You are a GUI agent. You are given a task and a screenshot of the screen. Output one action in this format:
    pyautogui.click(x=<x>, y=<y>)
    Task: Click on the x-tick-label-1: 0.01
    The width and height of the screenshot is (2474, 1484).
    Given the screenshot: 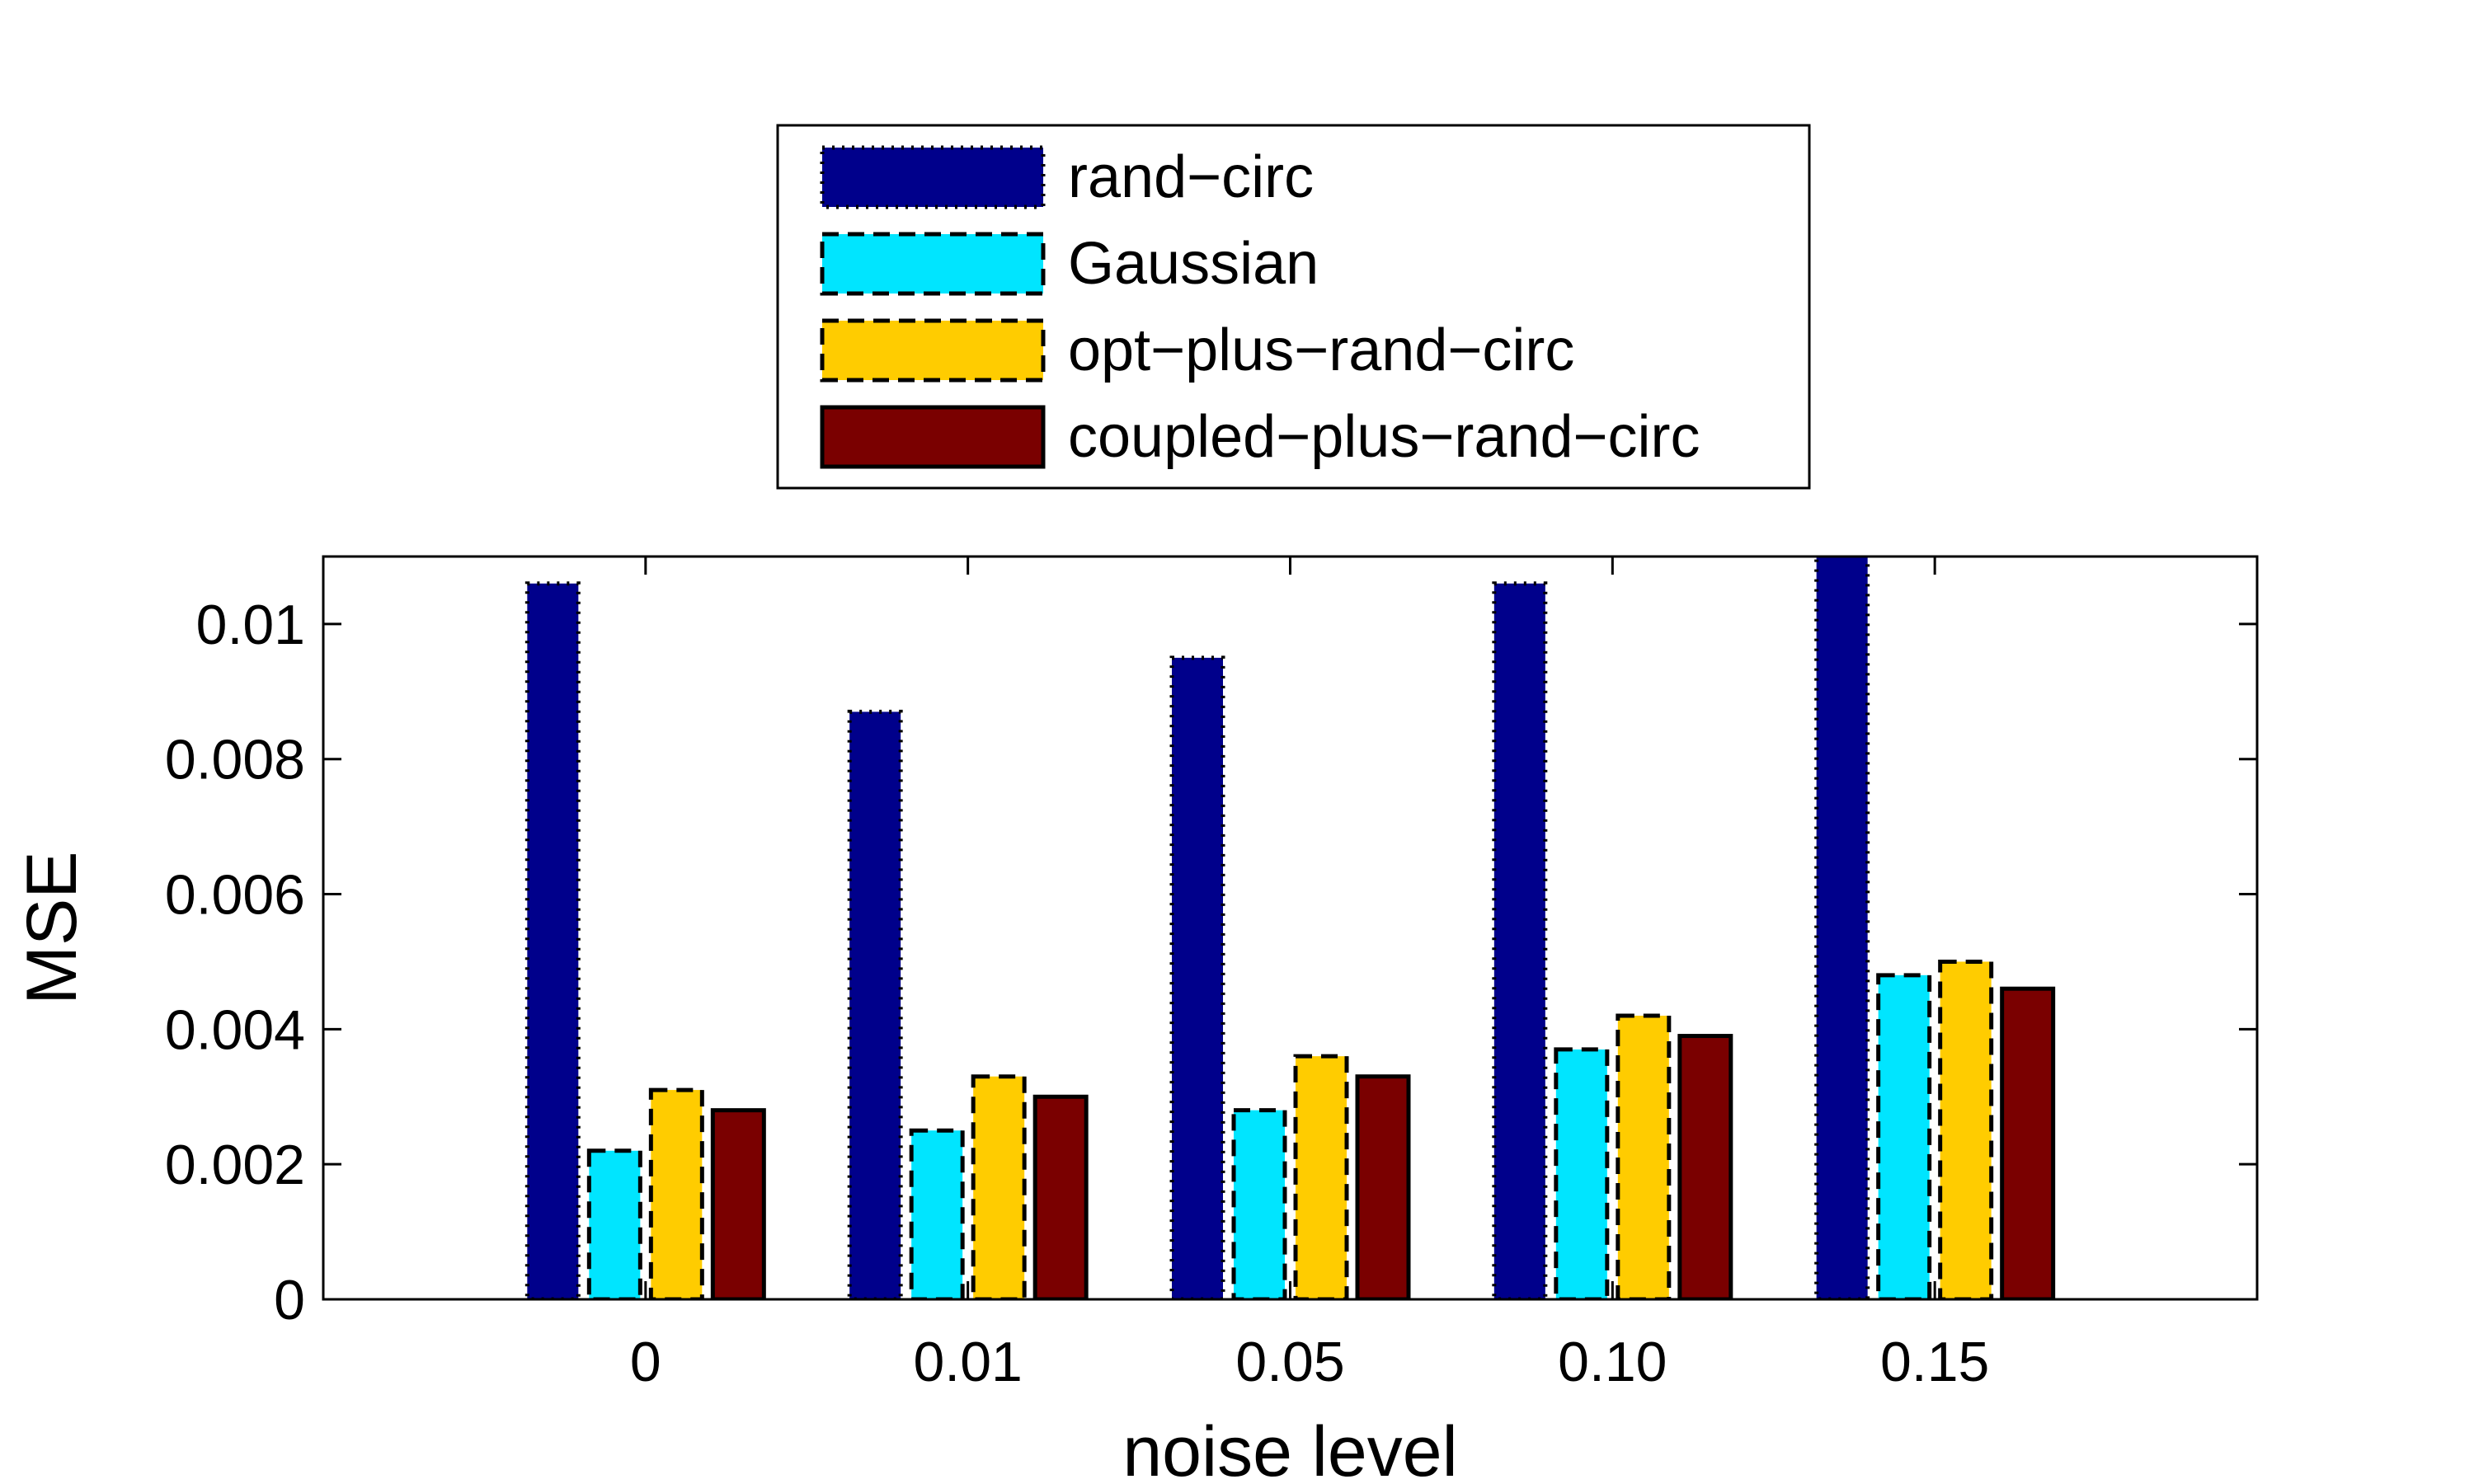 What is the action you would take?
    pyautogui.click(x=967, y=1362)
    